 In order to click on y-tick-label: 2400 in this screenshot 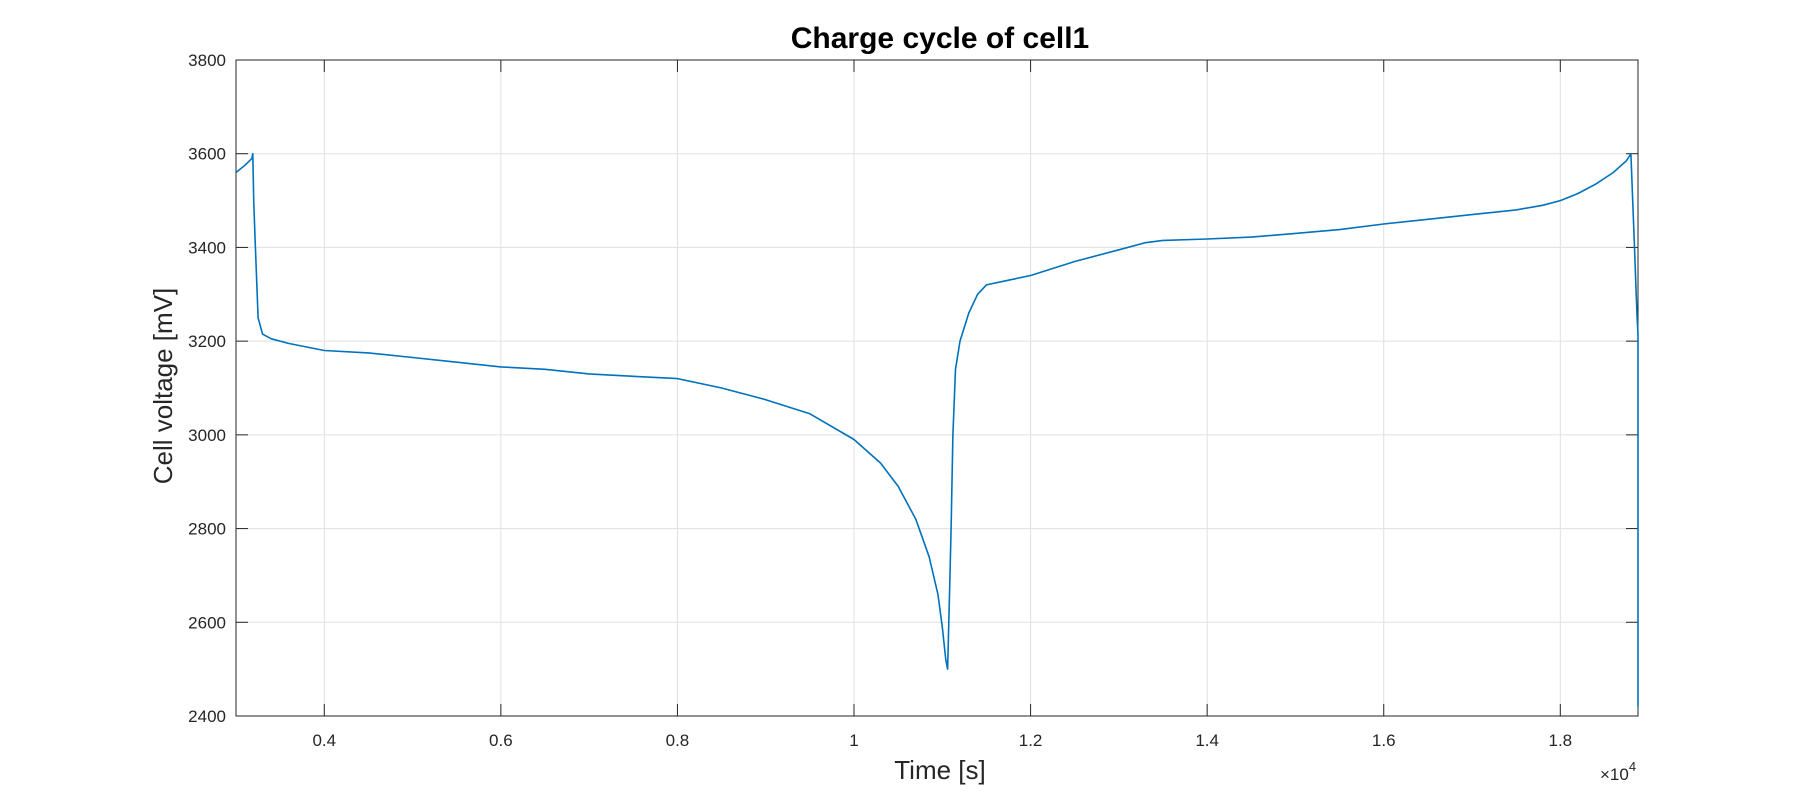, I will do `click(207, 716)`.